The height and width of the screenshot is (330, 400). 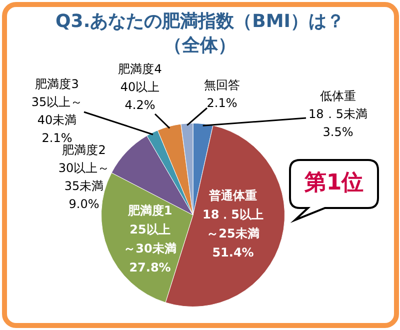 What do you see at coordinates (84, 204) in the screenshot?
I see `data-label: 9.0%` at bounding box center [84, 204].